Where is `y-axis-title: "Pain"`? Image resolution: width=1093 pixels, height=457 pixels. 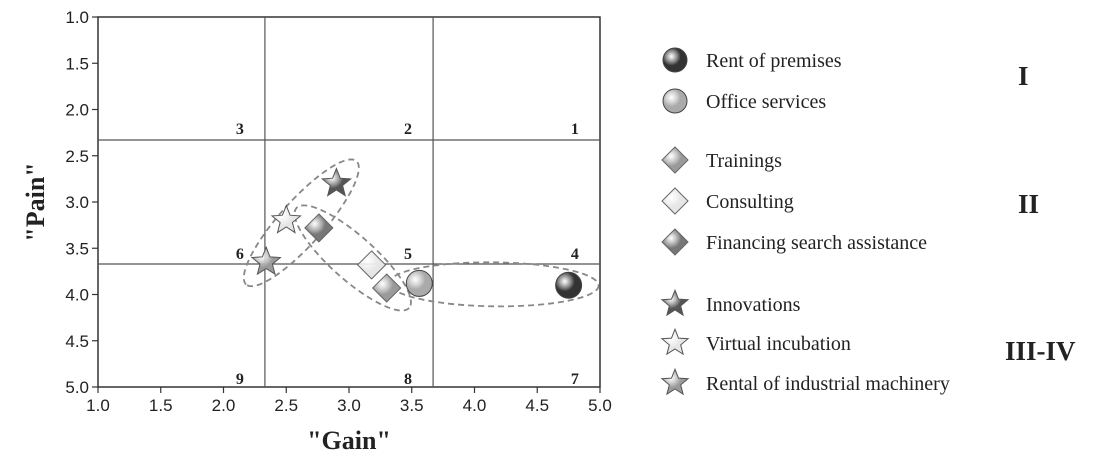
y-axis-title: "Pain" is located at coordinates (35, 201).